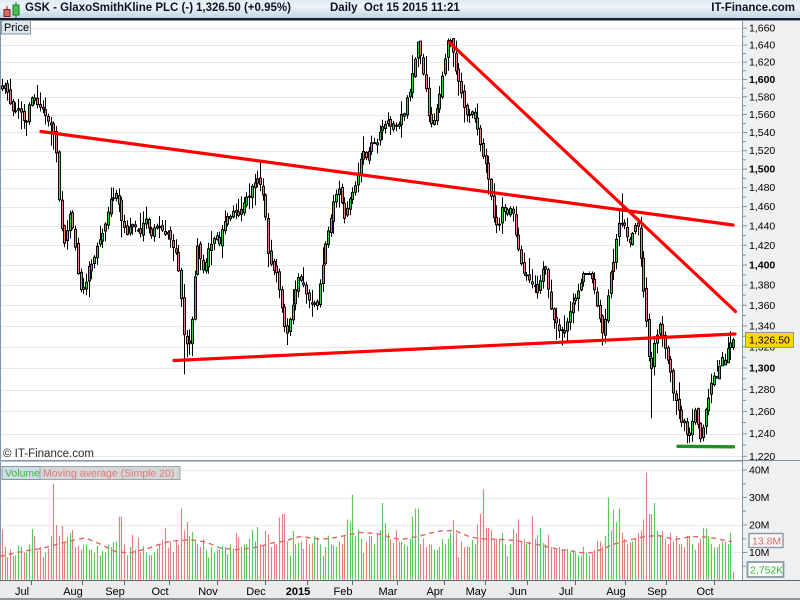  What do you see at coordinates (762, 266) in the screenshot?
I see `svg-text: 1,400` at bounding box center [762, 266].